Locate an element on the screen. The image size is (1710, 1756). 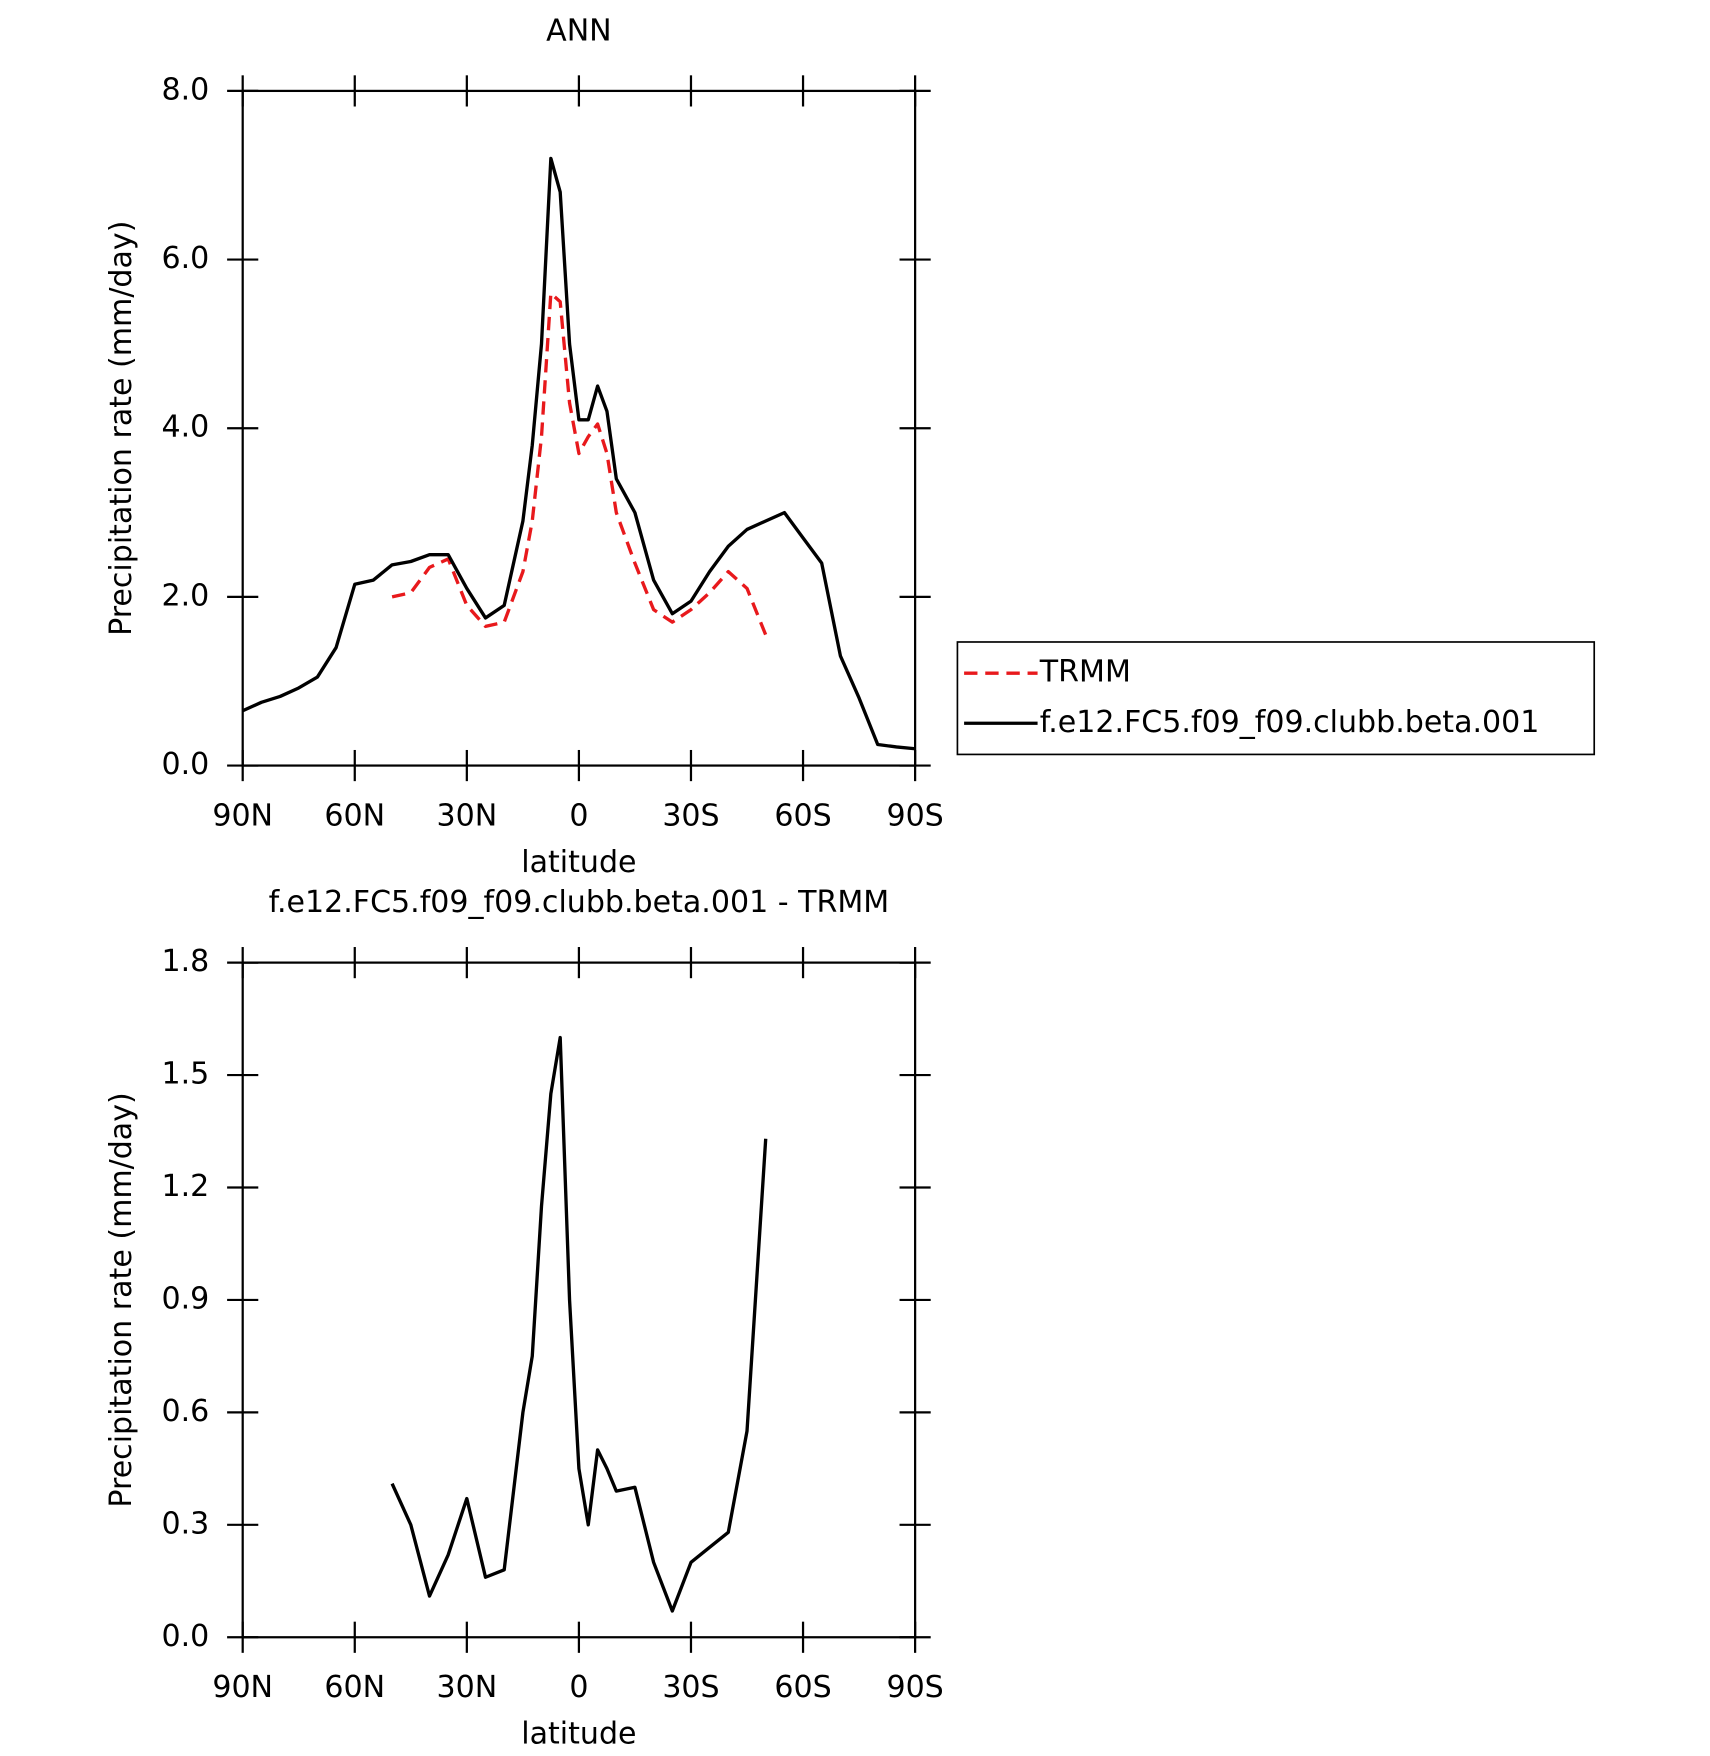
chart-title: f.e12.FC5.f09_f09.clubb.beta.001 - TRMM is located at coordinates (579, 902).